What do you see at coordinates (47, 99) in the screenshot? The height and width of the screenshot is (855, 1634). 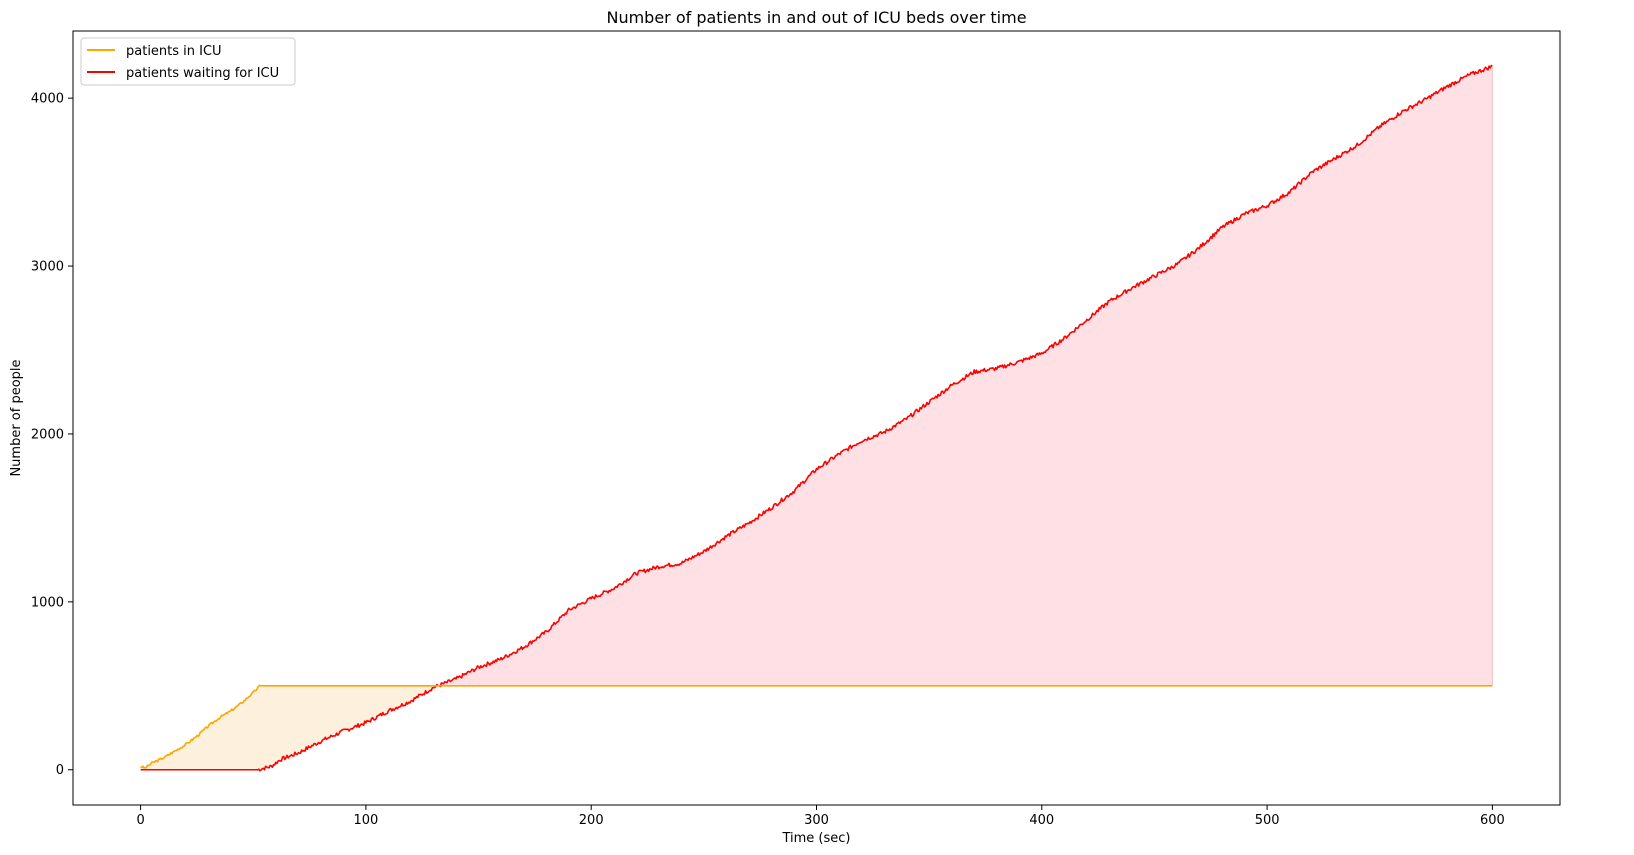 I see `y-tick-label: 4000` at bounding box center [47, 99].